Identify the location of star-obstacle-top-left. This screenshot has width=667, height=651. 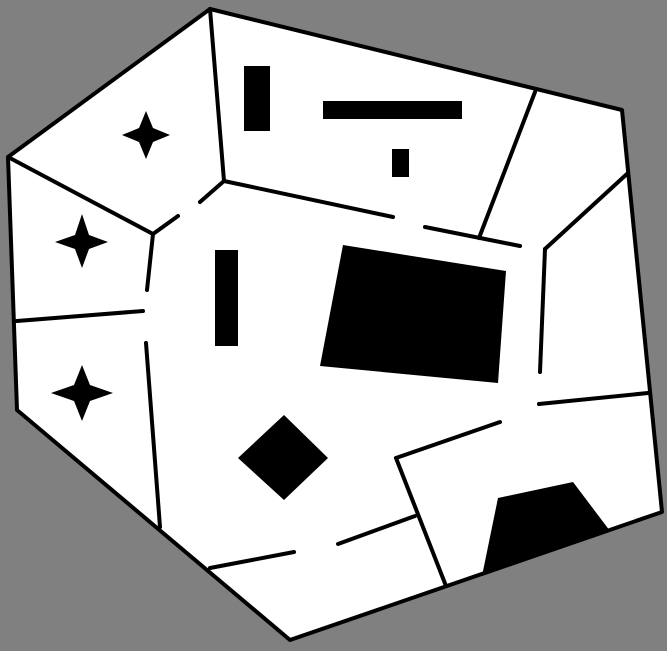
(146, 135).